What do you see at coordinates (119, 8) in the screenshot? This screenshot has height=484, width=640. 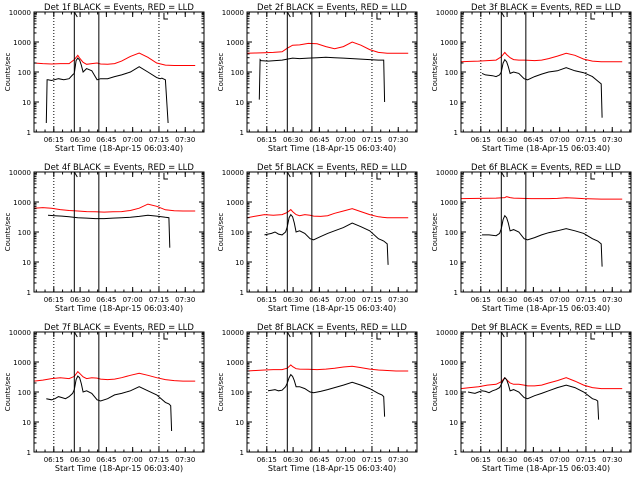 I see `panel-title: Det 1f BLACK = Events, RED = LLD` at bounding box center [119, 8].